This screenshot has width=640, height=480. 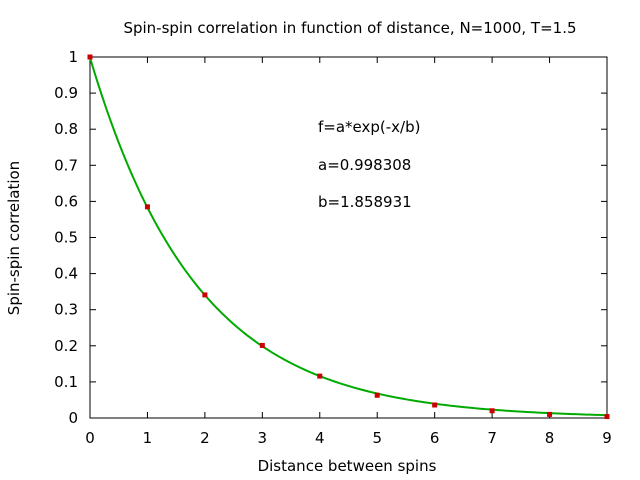 What do you see at coordinates (90, 438) in the screenshot?
I see `x-tick-label: 0` at bounding box center [90, 438].